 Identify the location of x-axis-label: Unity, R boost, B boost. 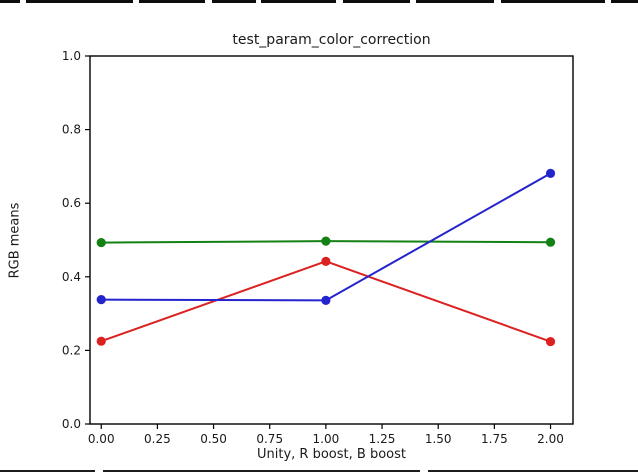
(331, 454).